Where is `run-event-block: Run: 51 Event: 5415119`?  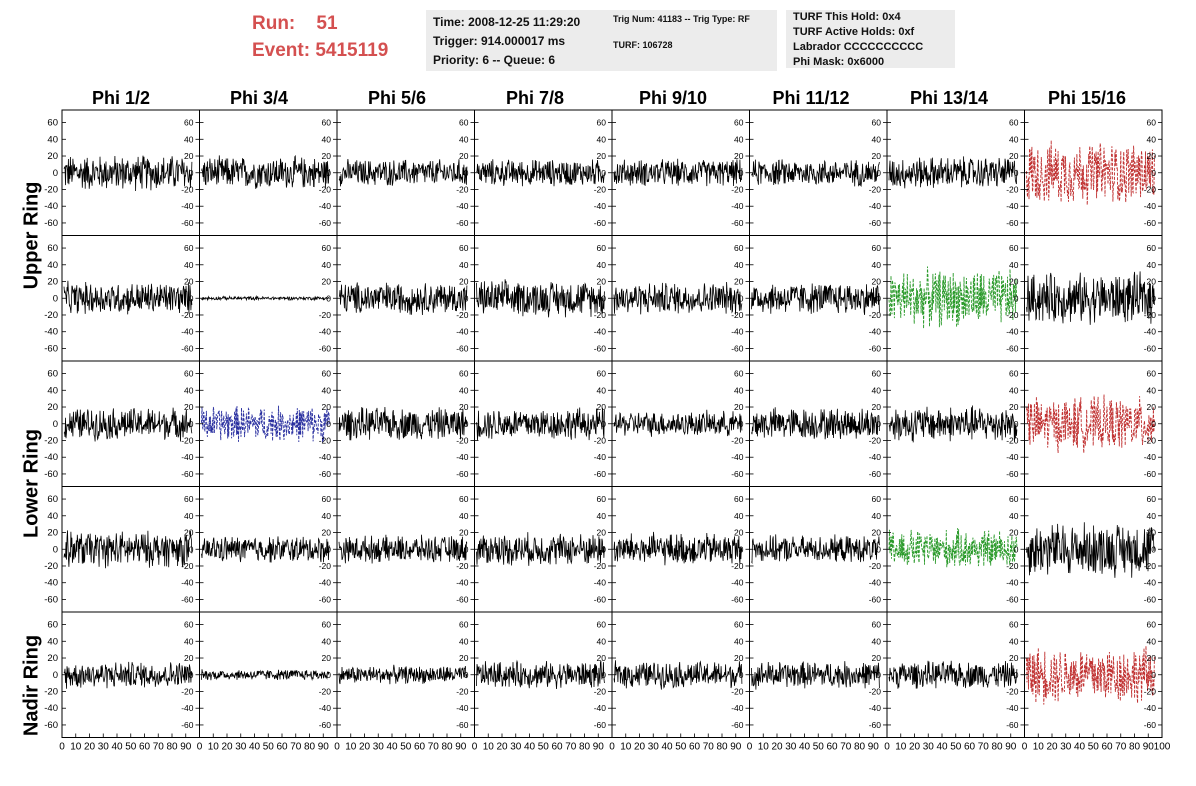 run-event-block: Run: 51 Event: 5415119 is located at coordinates (320, 37).